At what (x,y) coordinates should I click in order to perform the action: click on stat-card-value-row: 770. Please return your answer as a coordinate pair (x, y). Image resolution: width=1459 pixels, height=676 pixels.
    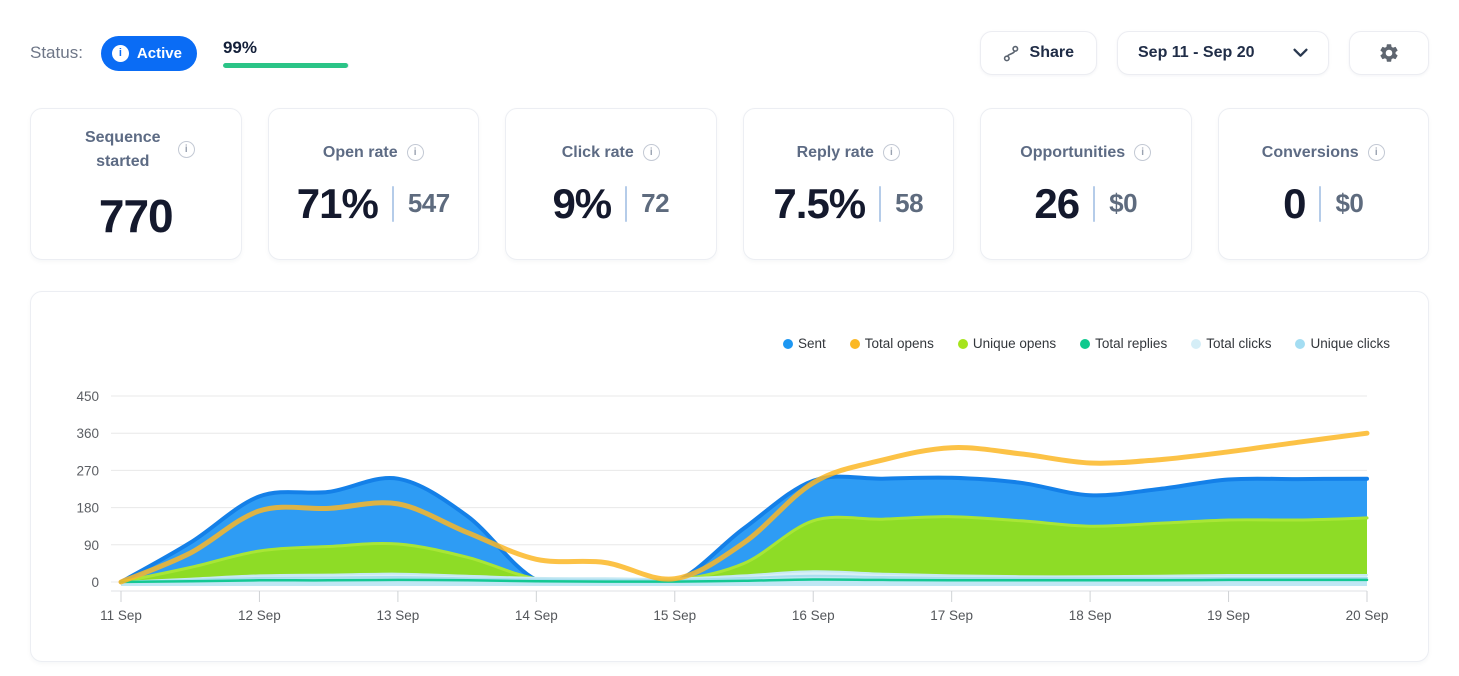
    Looking at the image, I should click on (136, 216).